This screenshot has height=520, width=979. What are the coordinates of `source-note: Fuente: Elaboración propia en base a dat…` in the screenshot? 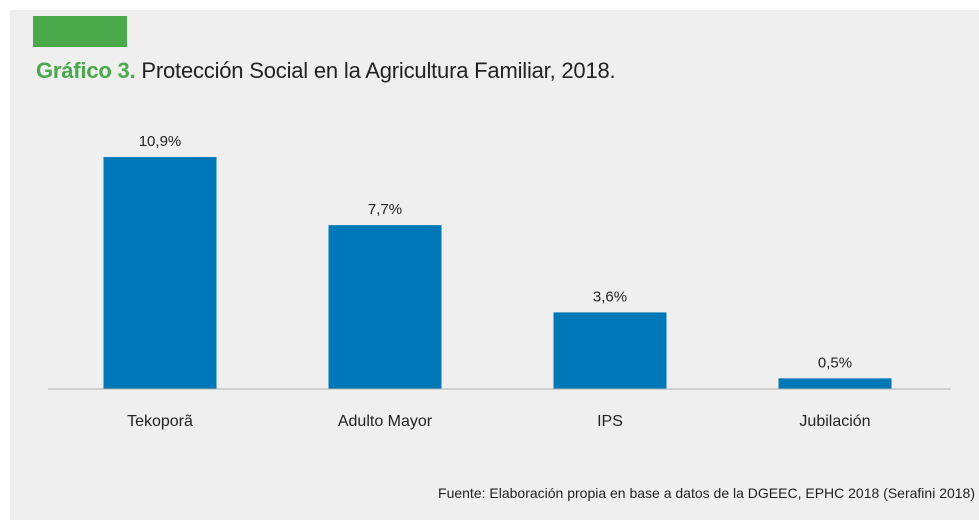 It's located at (706, 493).